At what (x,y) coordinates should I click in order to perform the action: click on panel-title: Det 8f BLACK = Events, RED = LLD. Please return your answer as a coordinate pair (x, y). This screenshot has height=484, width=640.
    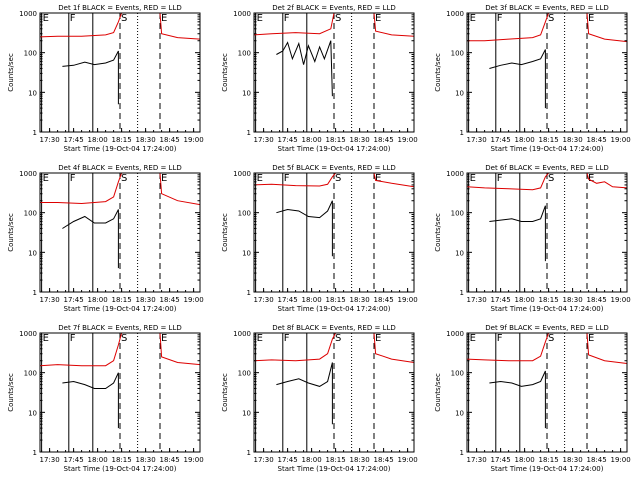
    Looking at the image, I should click on (333, 328).